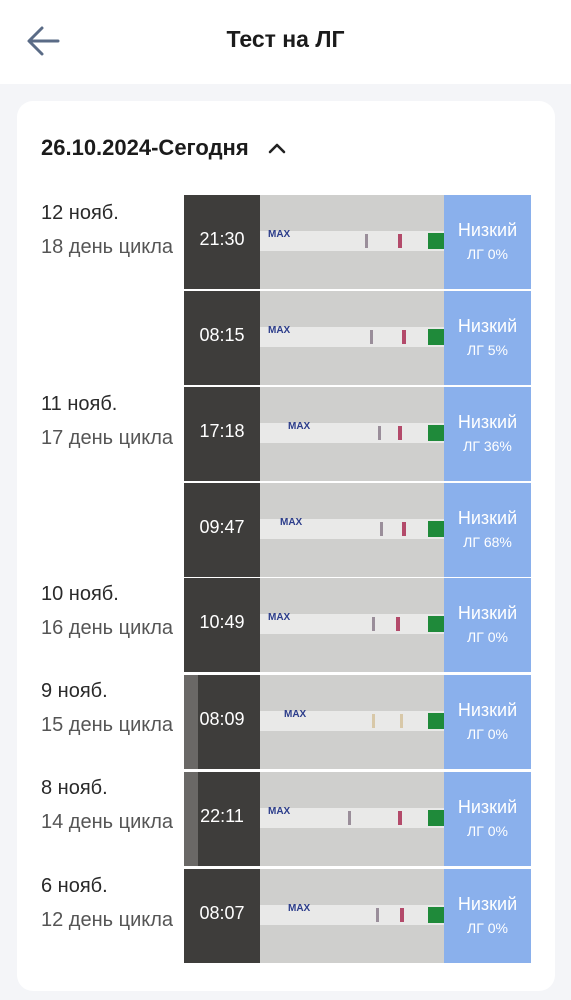 This screenshot has width=571, height=1000. I want to click on test-row: MAX 08:15 Низкий ЛГ 5%, so click(357, 338).